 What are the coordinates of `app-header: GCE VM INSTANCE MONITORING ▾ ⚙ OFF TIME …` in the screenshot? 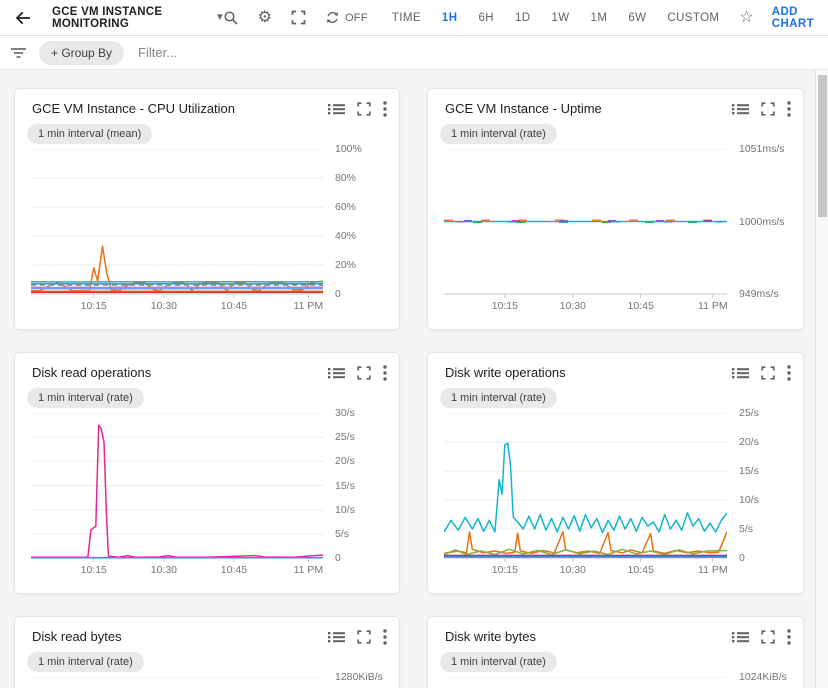 It's located at (414, 18).